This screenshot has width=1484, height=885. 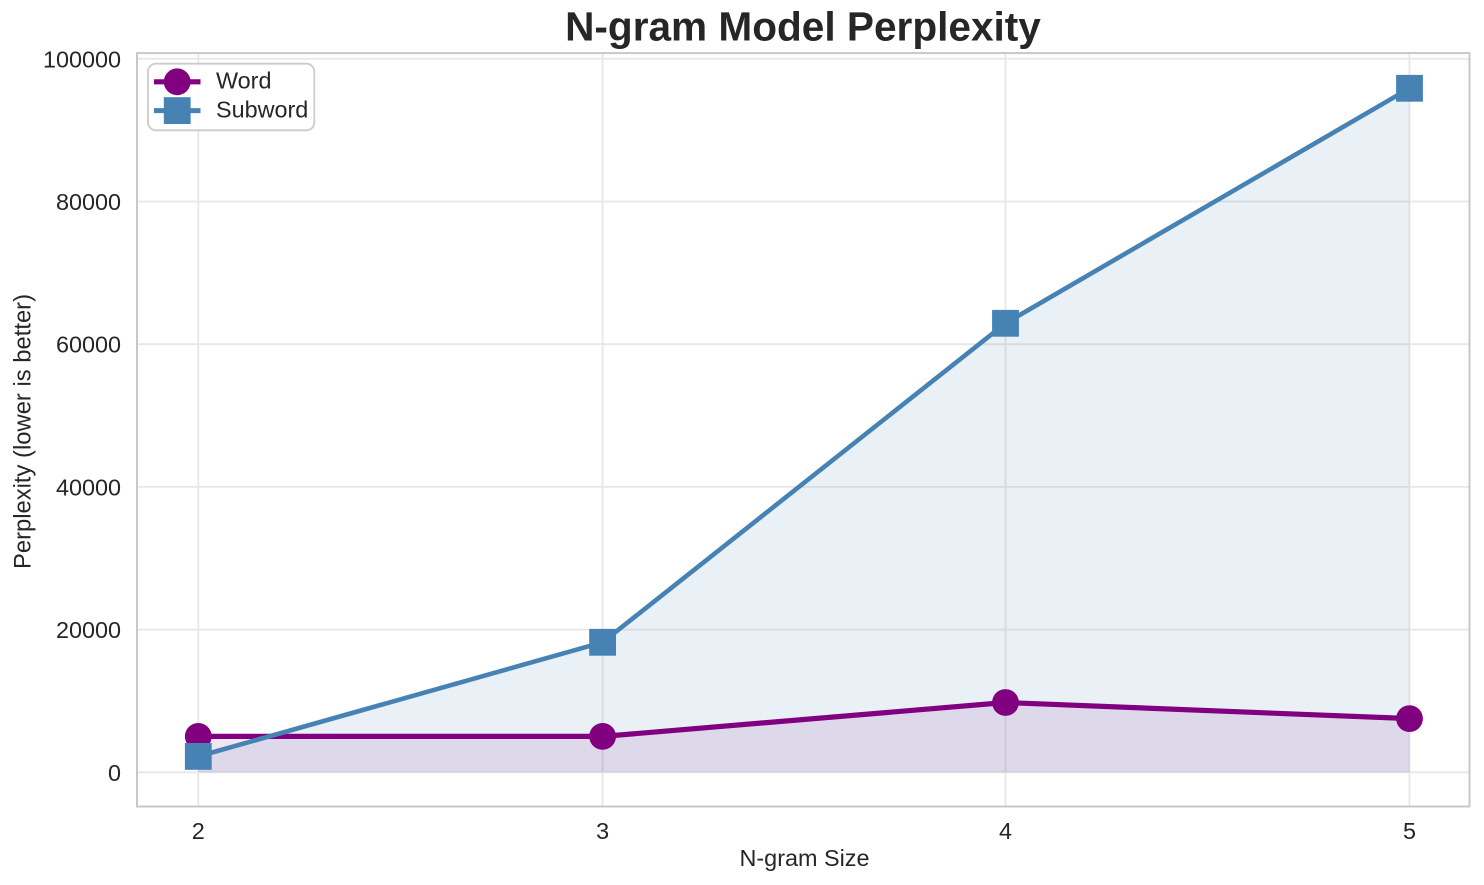 I want to click on svg-text: Perplexity (lower is better), so click(x=23, y=431).